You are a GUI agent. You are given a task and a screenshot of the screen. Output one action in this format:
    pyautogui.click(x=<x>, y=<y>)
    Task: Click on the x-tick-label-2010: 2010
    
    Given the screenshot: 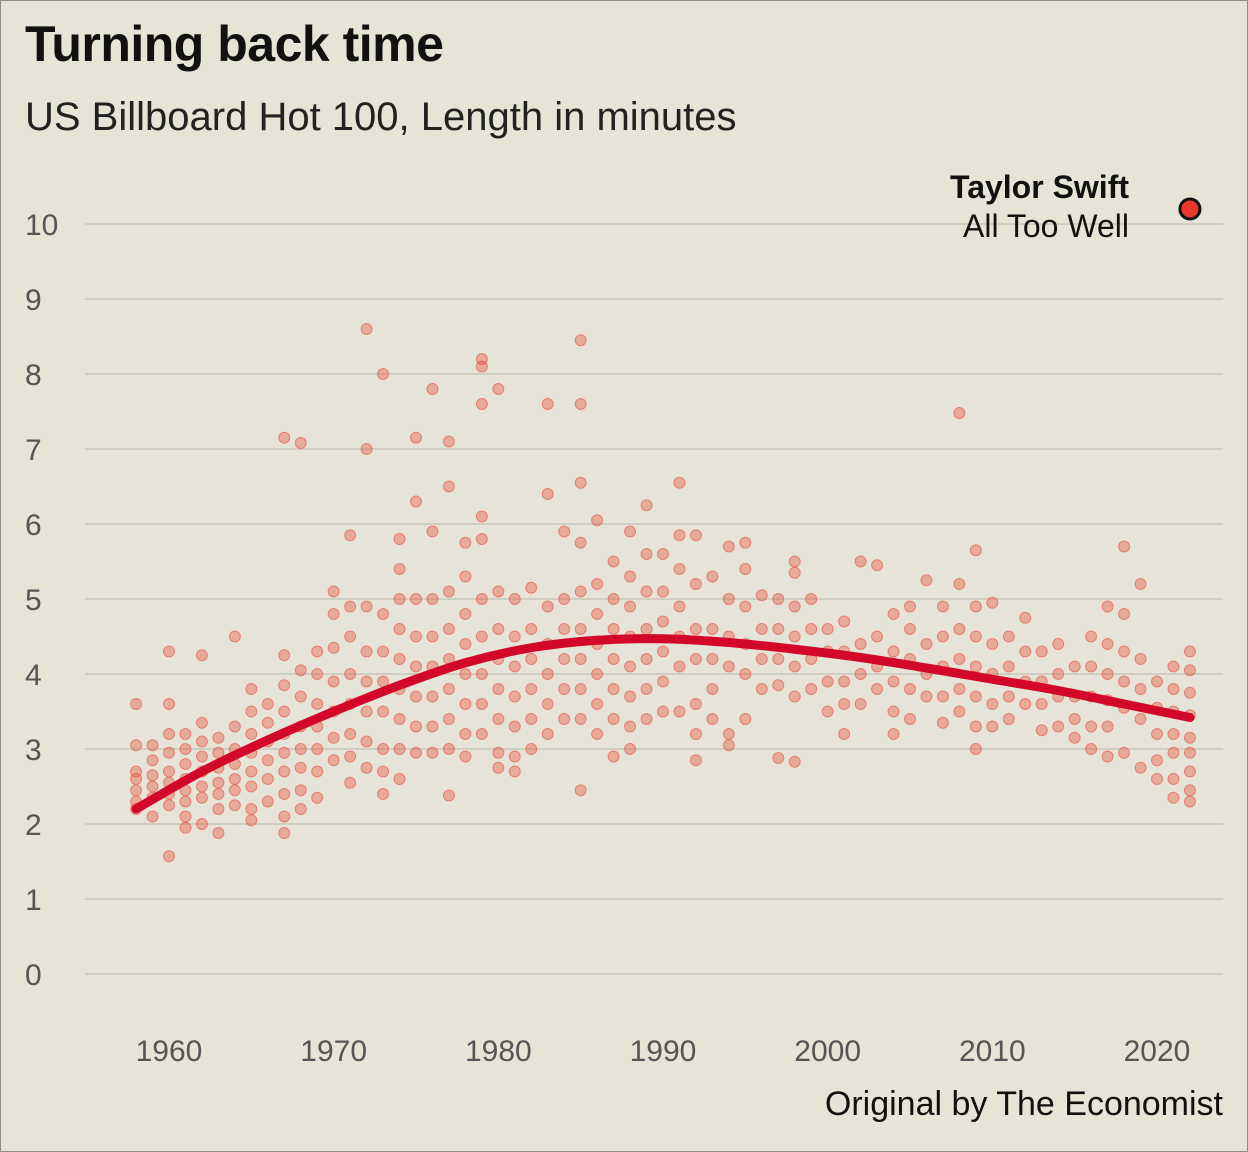 What is the action you would take?
    pyautogui.click(x=992, y=1051)
    